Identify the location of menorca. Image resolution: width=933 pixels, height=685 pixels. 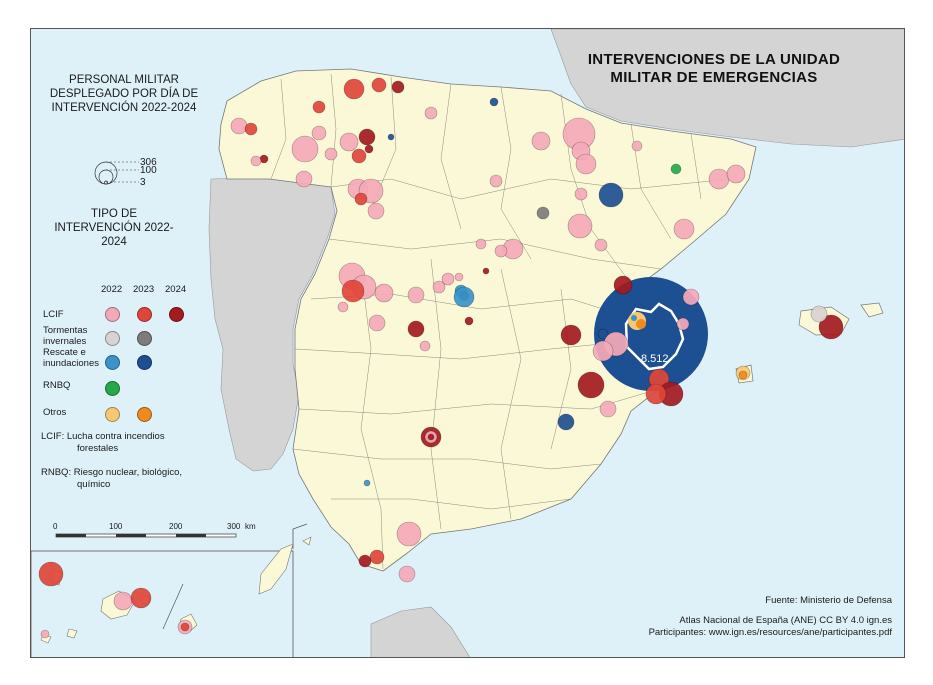
(872, 310).